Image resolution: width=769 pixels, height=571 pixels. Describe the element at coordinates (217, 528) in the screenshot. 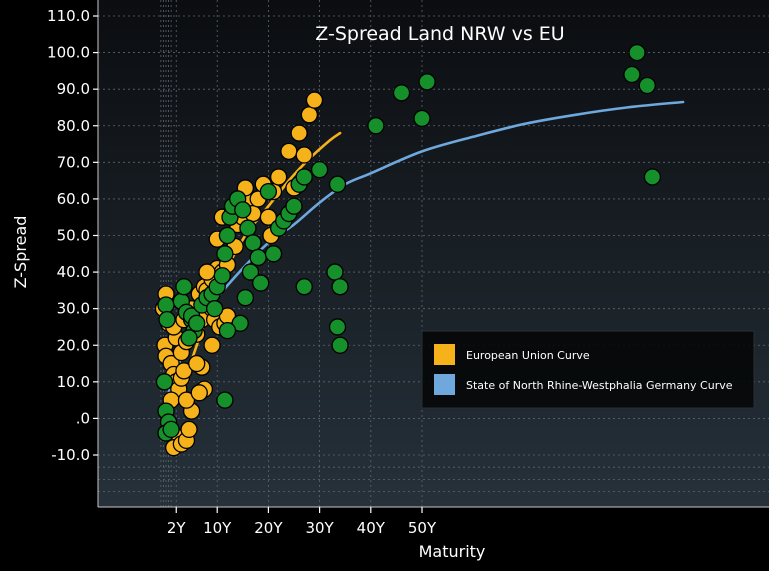

I see `x-tick-label: 10Y` at that location.